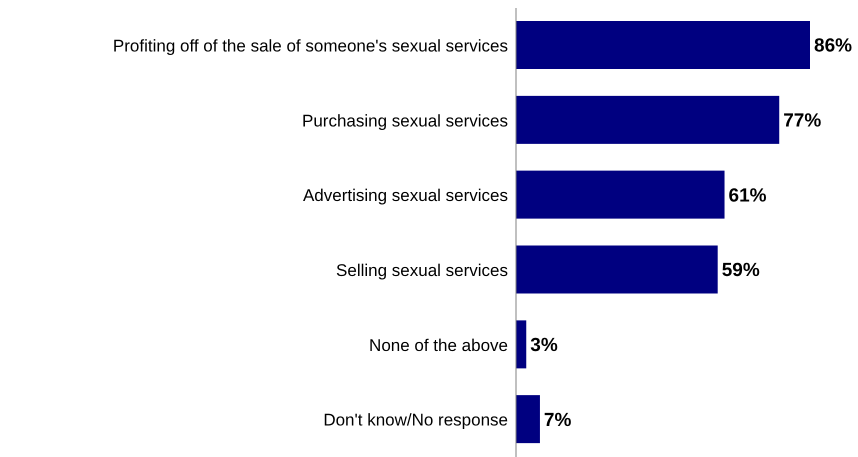 The image size is (858, 457). I want to click on data-label: 61%, so click(747, 195).